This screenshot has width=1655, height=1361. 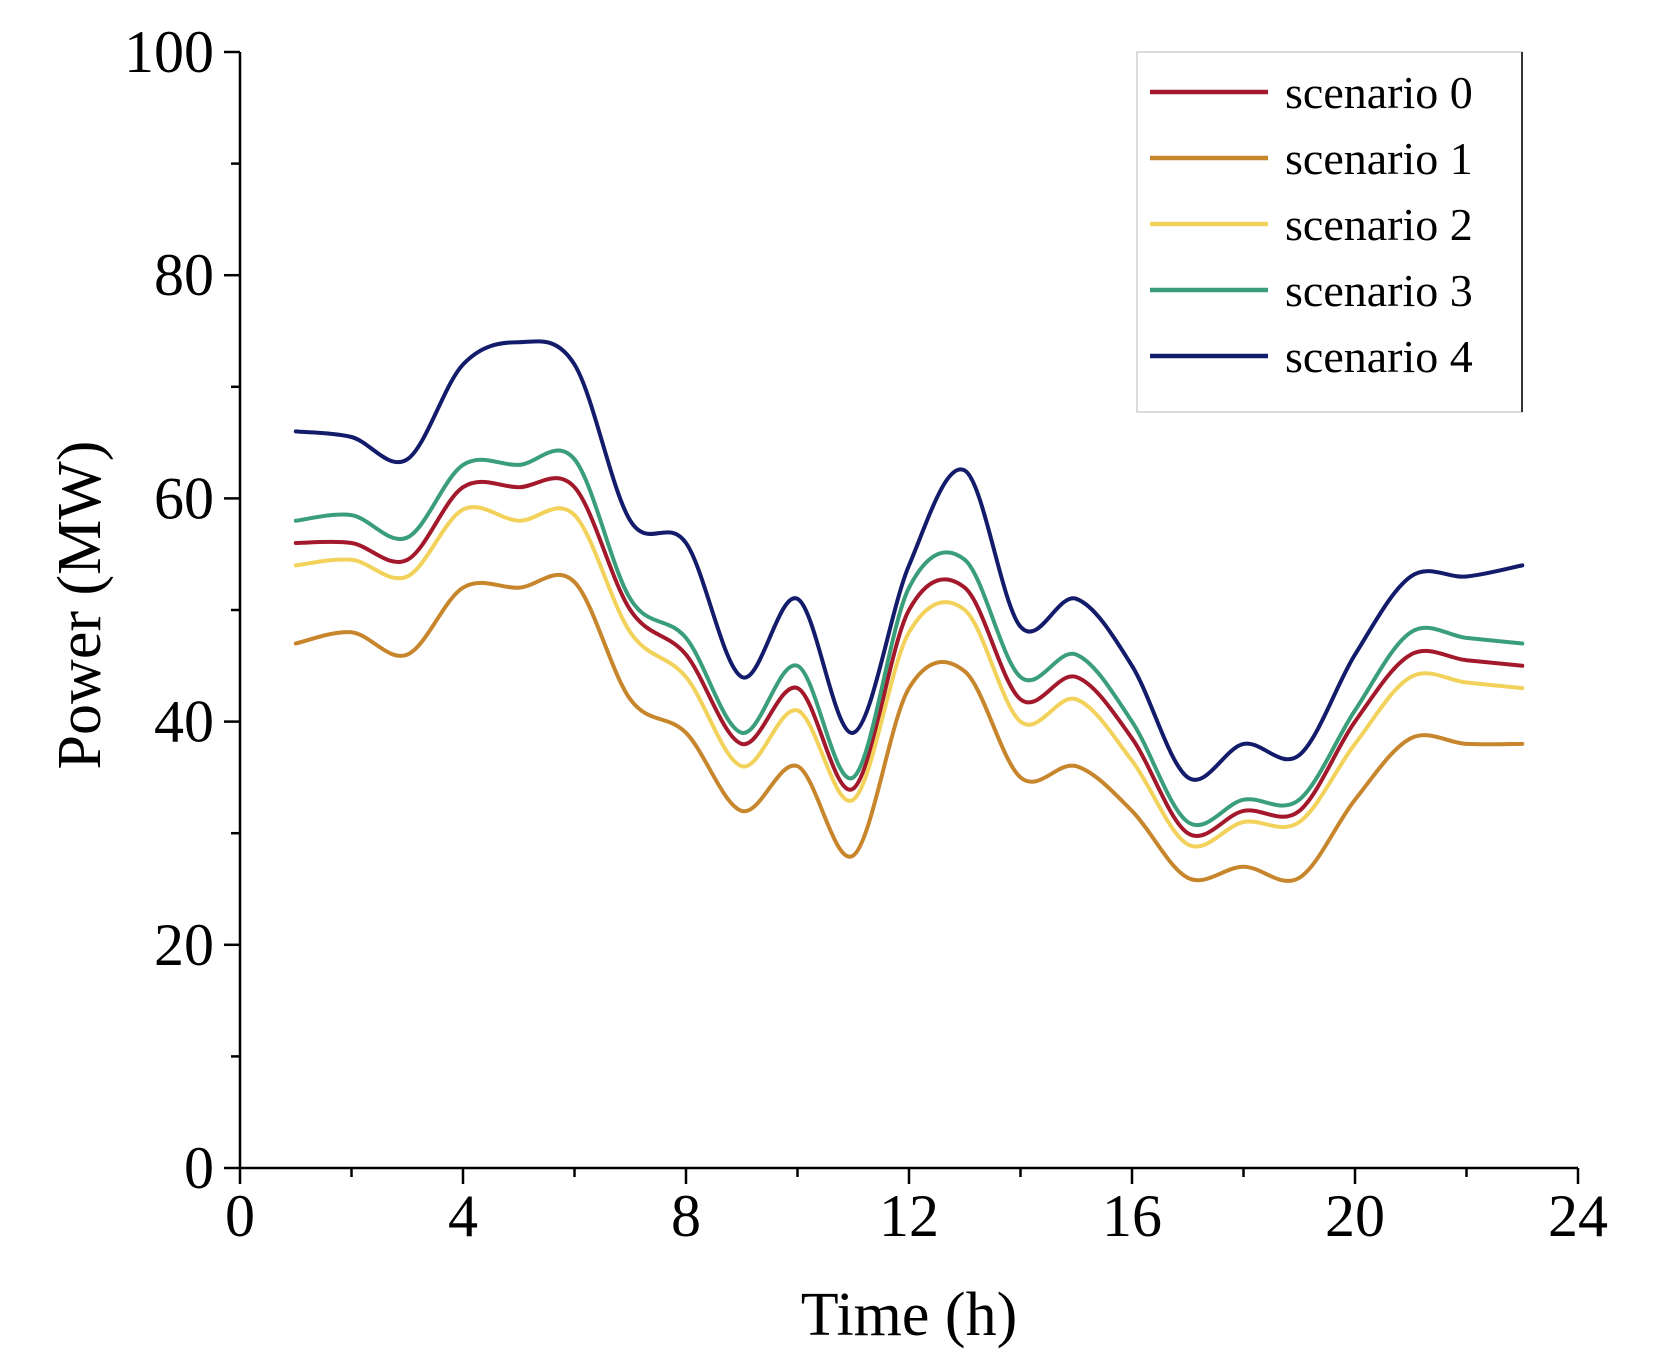 What do you see at coordinates (686, 1216) in the screenshot?
I see `x-tick-label: 8` at bounding box center [686, 1216].